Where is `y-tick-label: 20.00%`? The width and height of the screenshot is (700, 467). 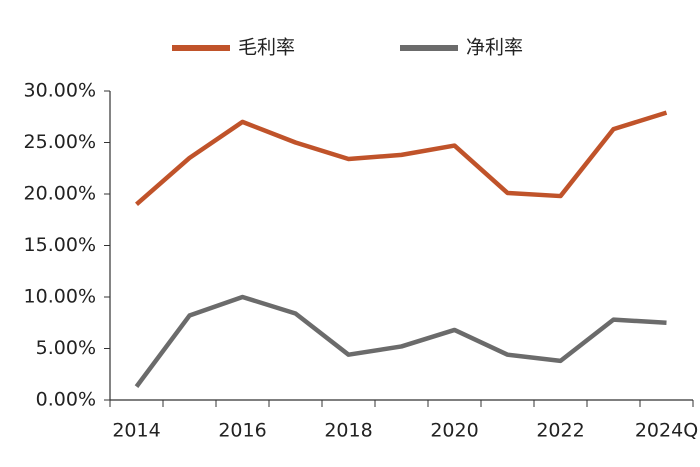
y-tick-label: 20.00% is located at coordinates (60, 194).